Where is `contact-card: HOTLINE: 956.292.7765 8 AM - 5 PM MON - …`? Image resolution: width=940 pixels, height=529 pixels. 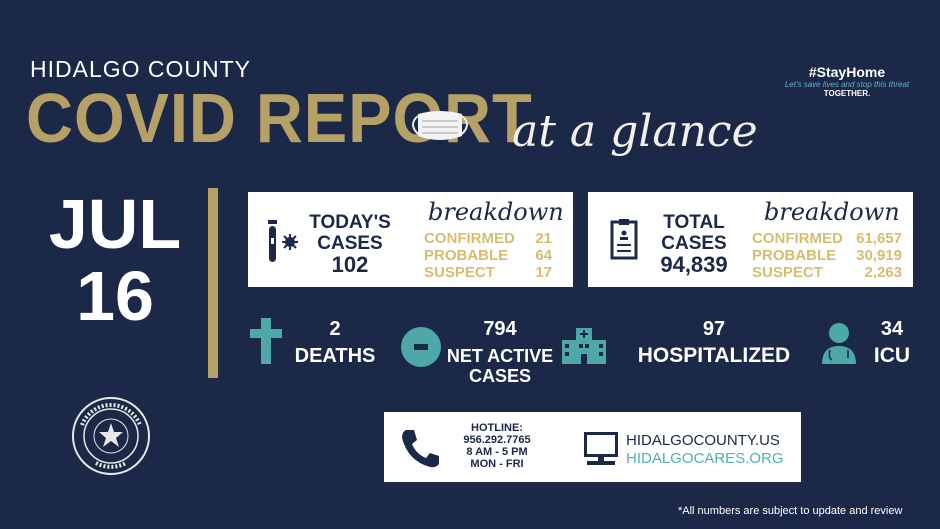 contact-card: HOTLINE: 956.292.7765 8 AM - 5 PM MON - … is located at coordinates (592, 447).